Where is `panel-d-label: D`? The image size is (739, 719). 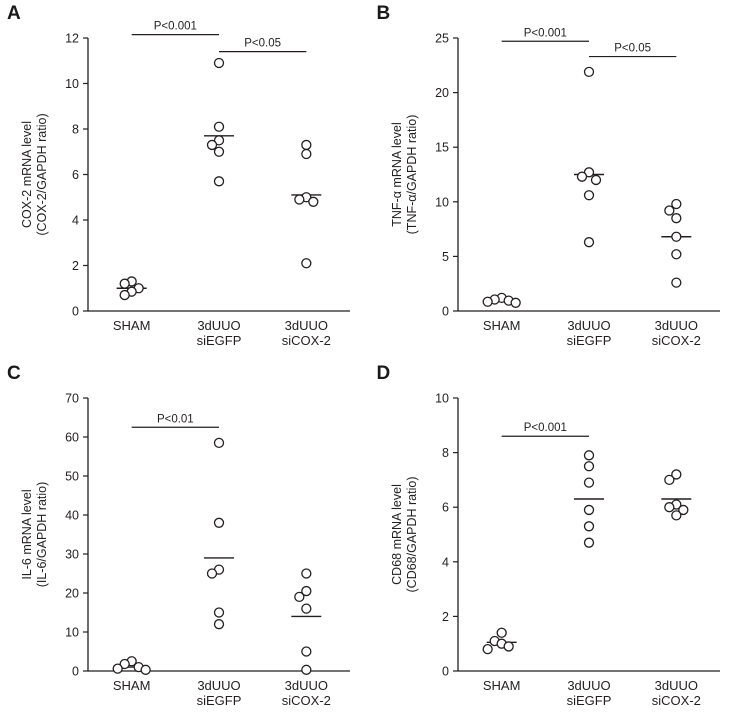
panel-d-label: D is located at coordinates (383, 373).